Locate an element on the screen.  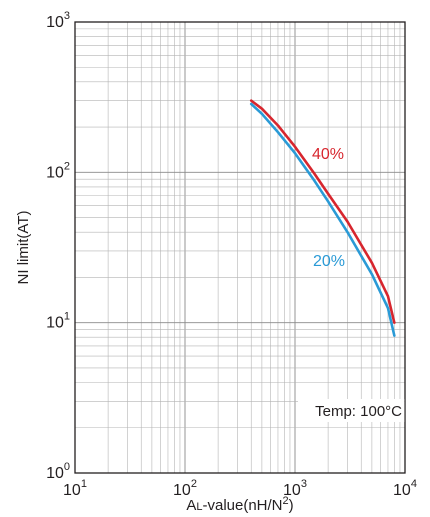
x-tick-label: 10¹ is located at coordinates (75, 488).